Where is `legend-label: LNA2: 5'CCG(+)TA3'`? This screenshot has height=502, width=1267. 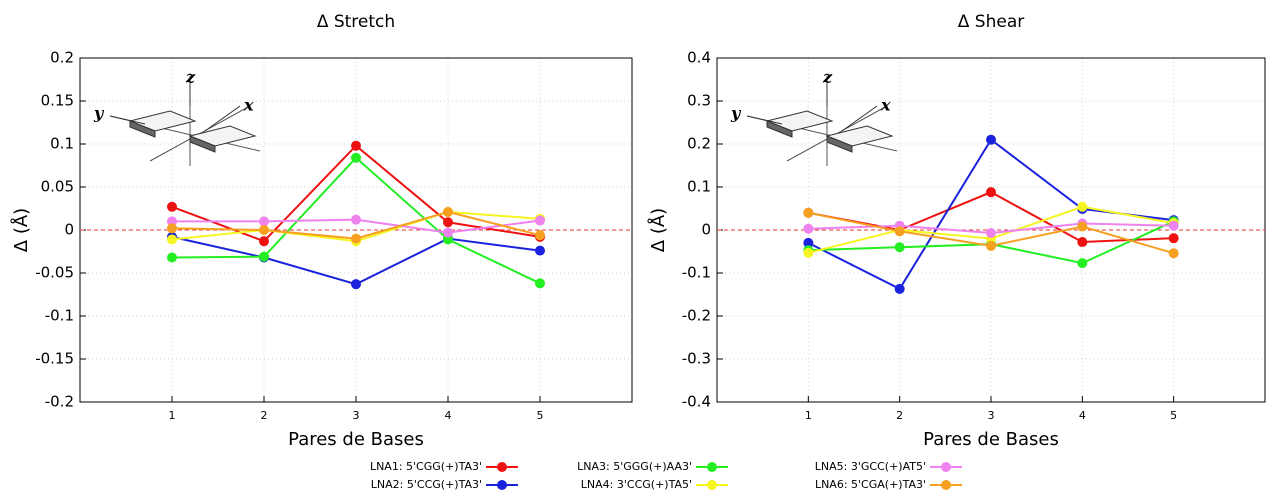 legend-label: LNA2: 5'CCG(+)TA3' is located at coordinates (426, 484).